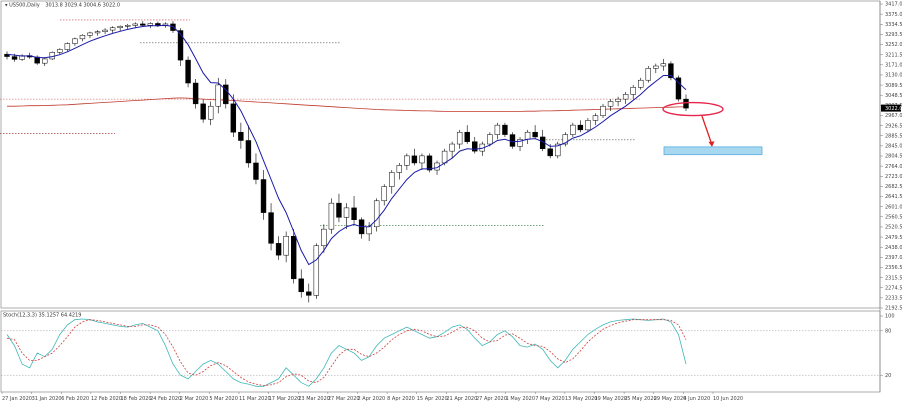 This screenshot has width=902, height=404. I want to click on price-tick-label: 3417.0, so click(893, 5).